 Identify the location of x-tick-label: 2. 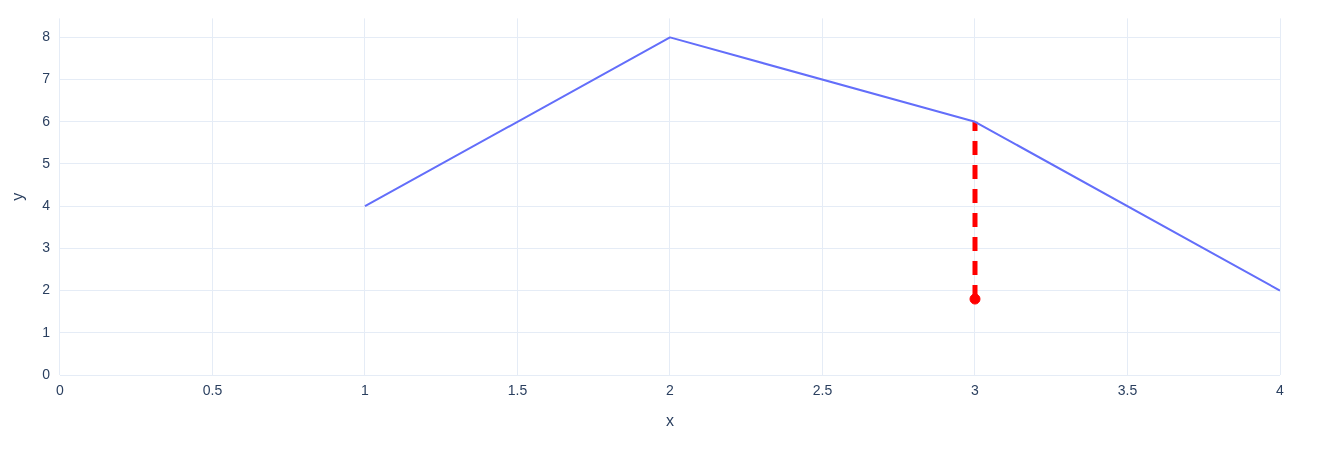
(670, 390).